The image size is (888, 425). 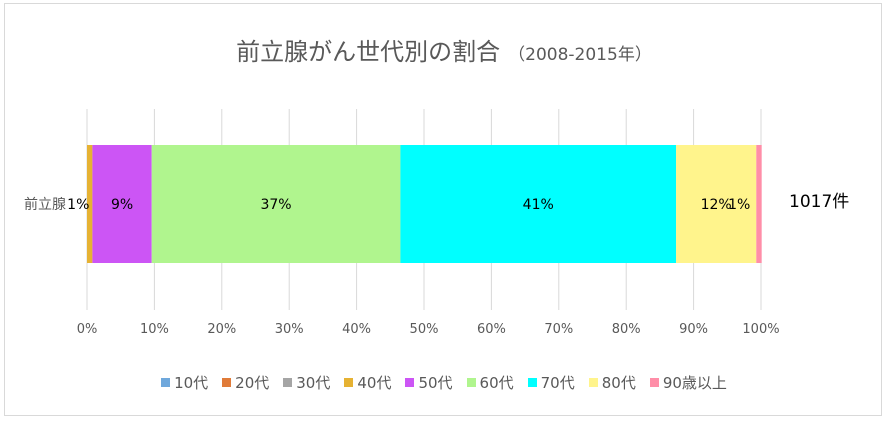 What do you see at coordinates (760, 329) in the screenshot?
I see `x-tick-label: 100%` at bounding box center [760, 329].